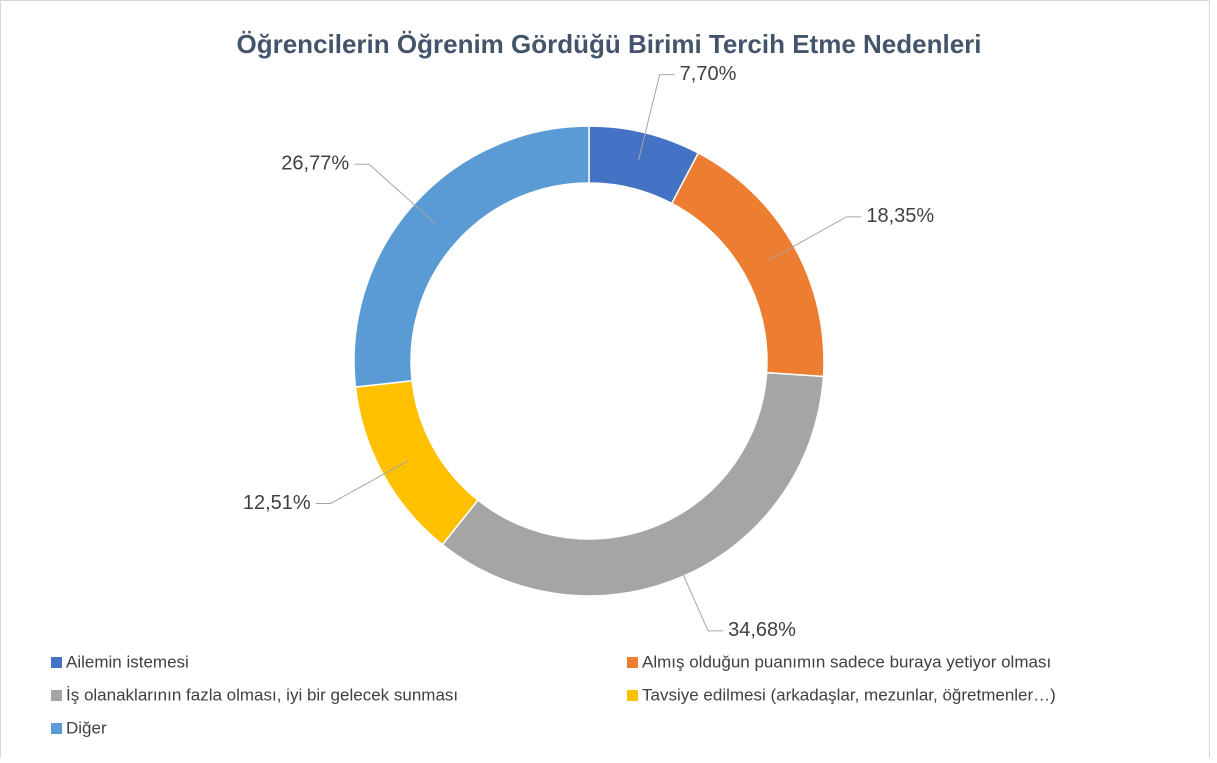 The width and height of the screenshot is (1217, 763). Describe the element at coordinates (86, 727) in the screenshot. I see `legend-label: Diğer` at that location.